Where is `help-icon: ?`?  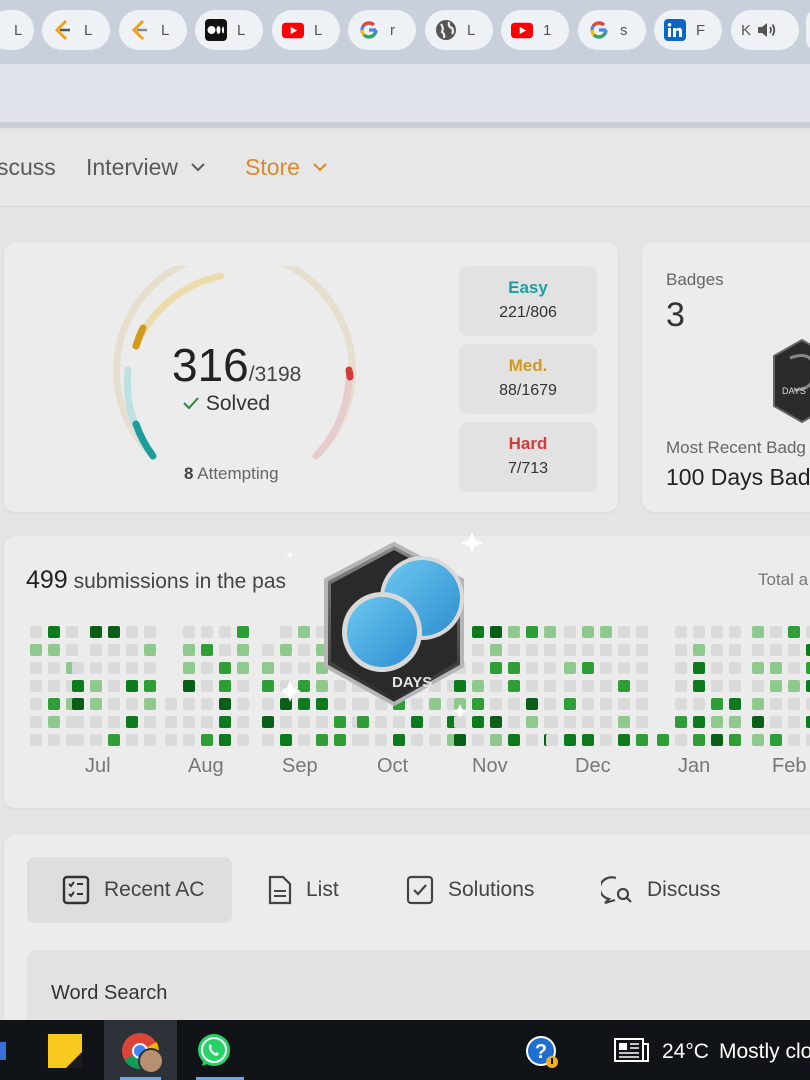 help-icon: ? is located at coordinates (542, 1052).